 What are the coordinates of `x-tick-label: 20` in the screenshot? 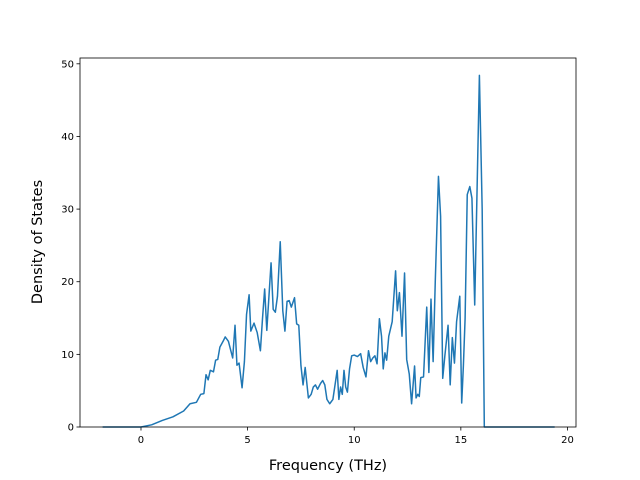 It's located at (567, 440).